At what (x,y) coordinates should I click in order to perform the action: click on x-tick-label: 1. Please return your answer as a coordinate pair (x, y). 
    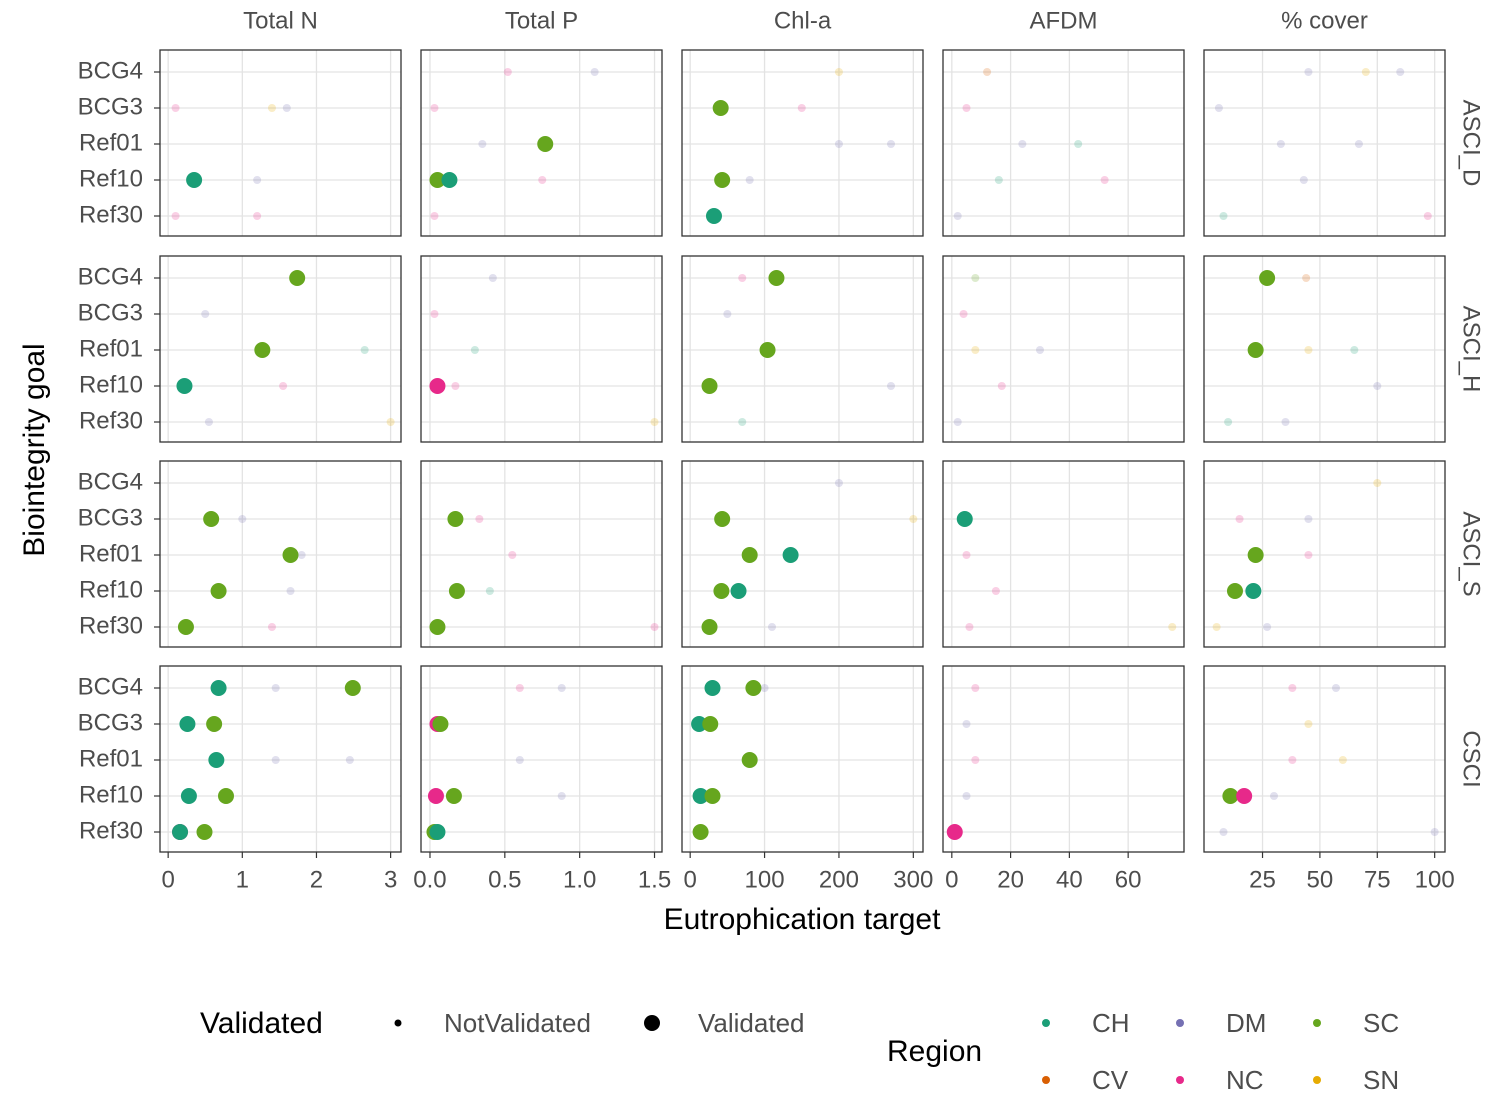
    Looking at the image, I should click on (242, 879).